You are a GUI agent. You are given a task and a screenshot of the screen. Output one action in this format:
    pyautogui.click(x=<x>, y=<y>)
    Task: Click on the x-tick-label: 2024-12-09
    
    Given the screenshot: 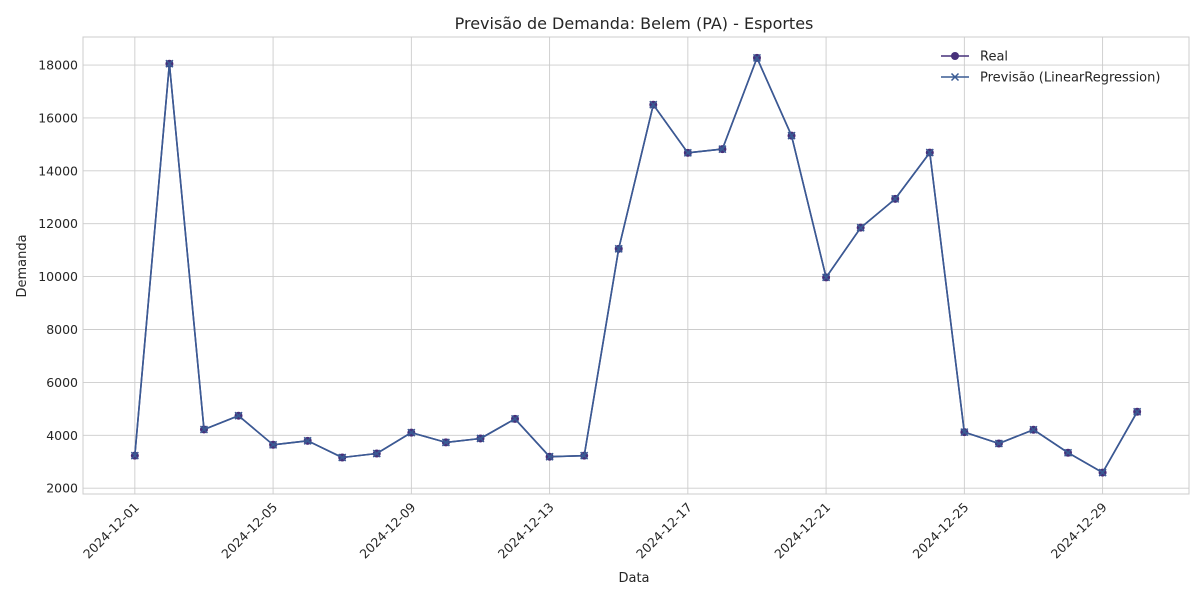 What is the action you would take?
    pyautogui.click(x=387, y=530)
    